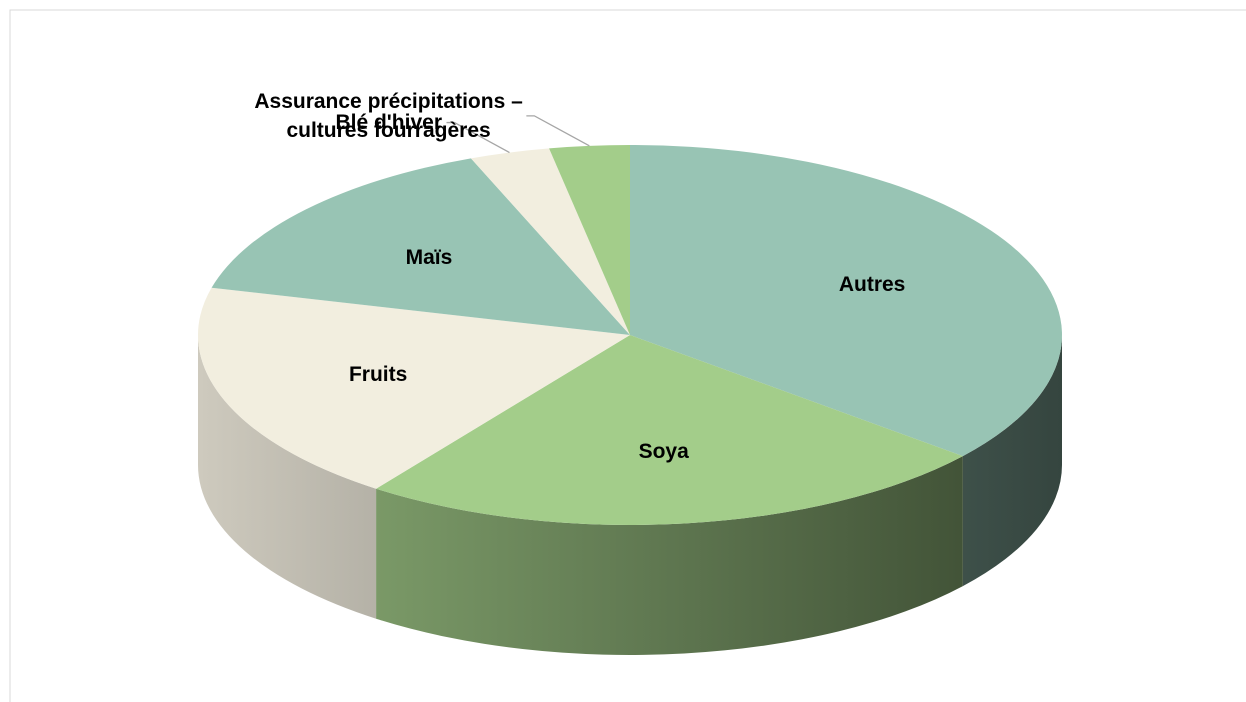 Image resolution: width=1246 pixels, height=702 pixels. Describe the element at coordinates (378, 375) in the screenshot. I see `slice-label: Fruits` at that location.